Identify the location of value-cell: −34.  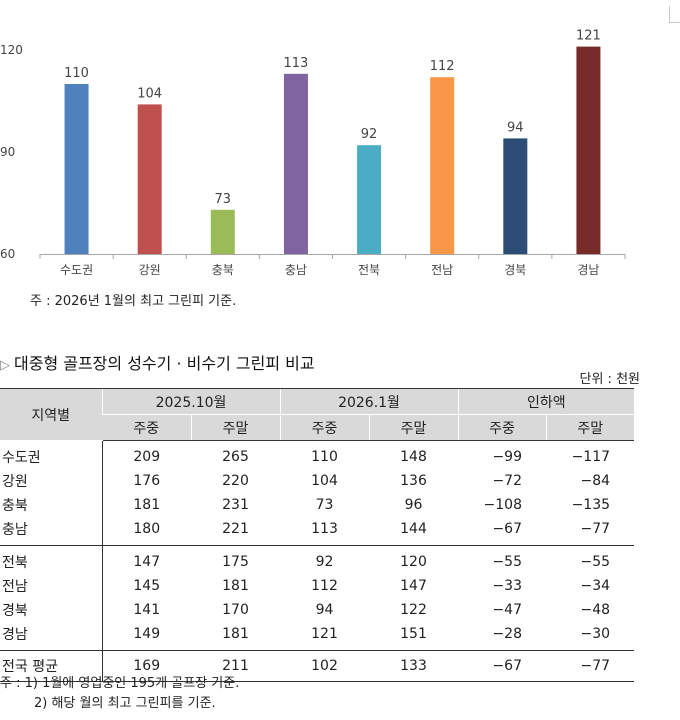
(595, 586).